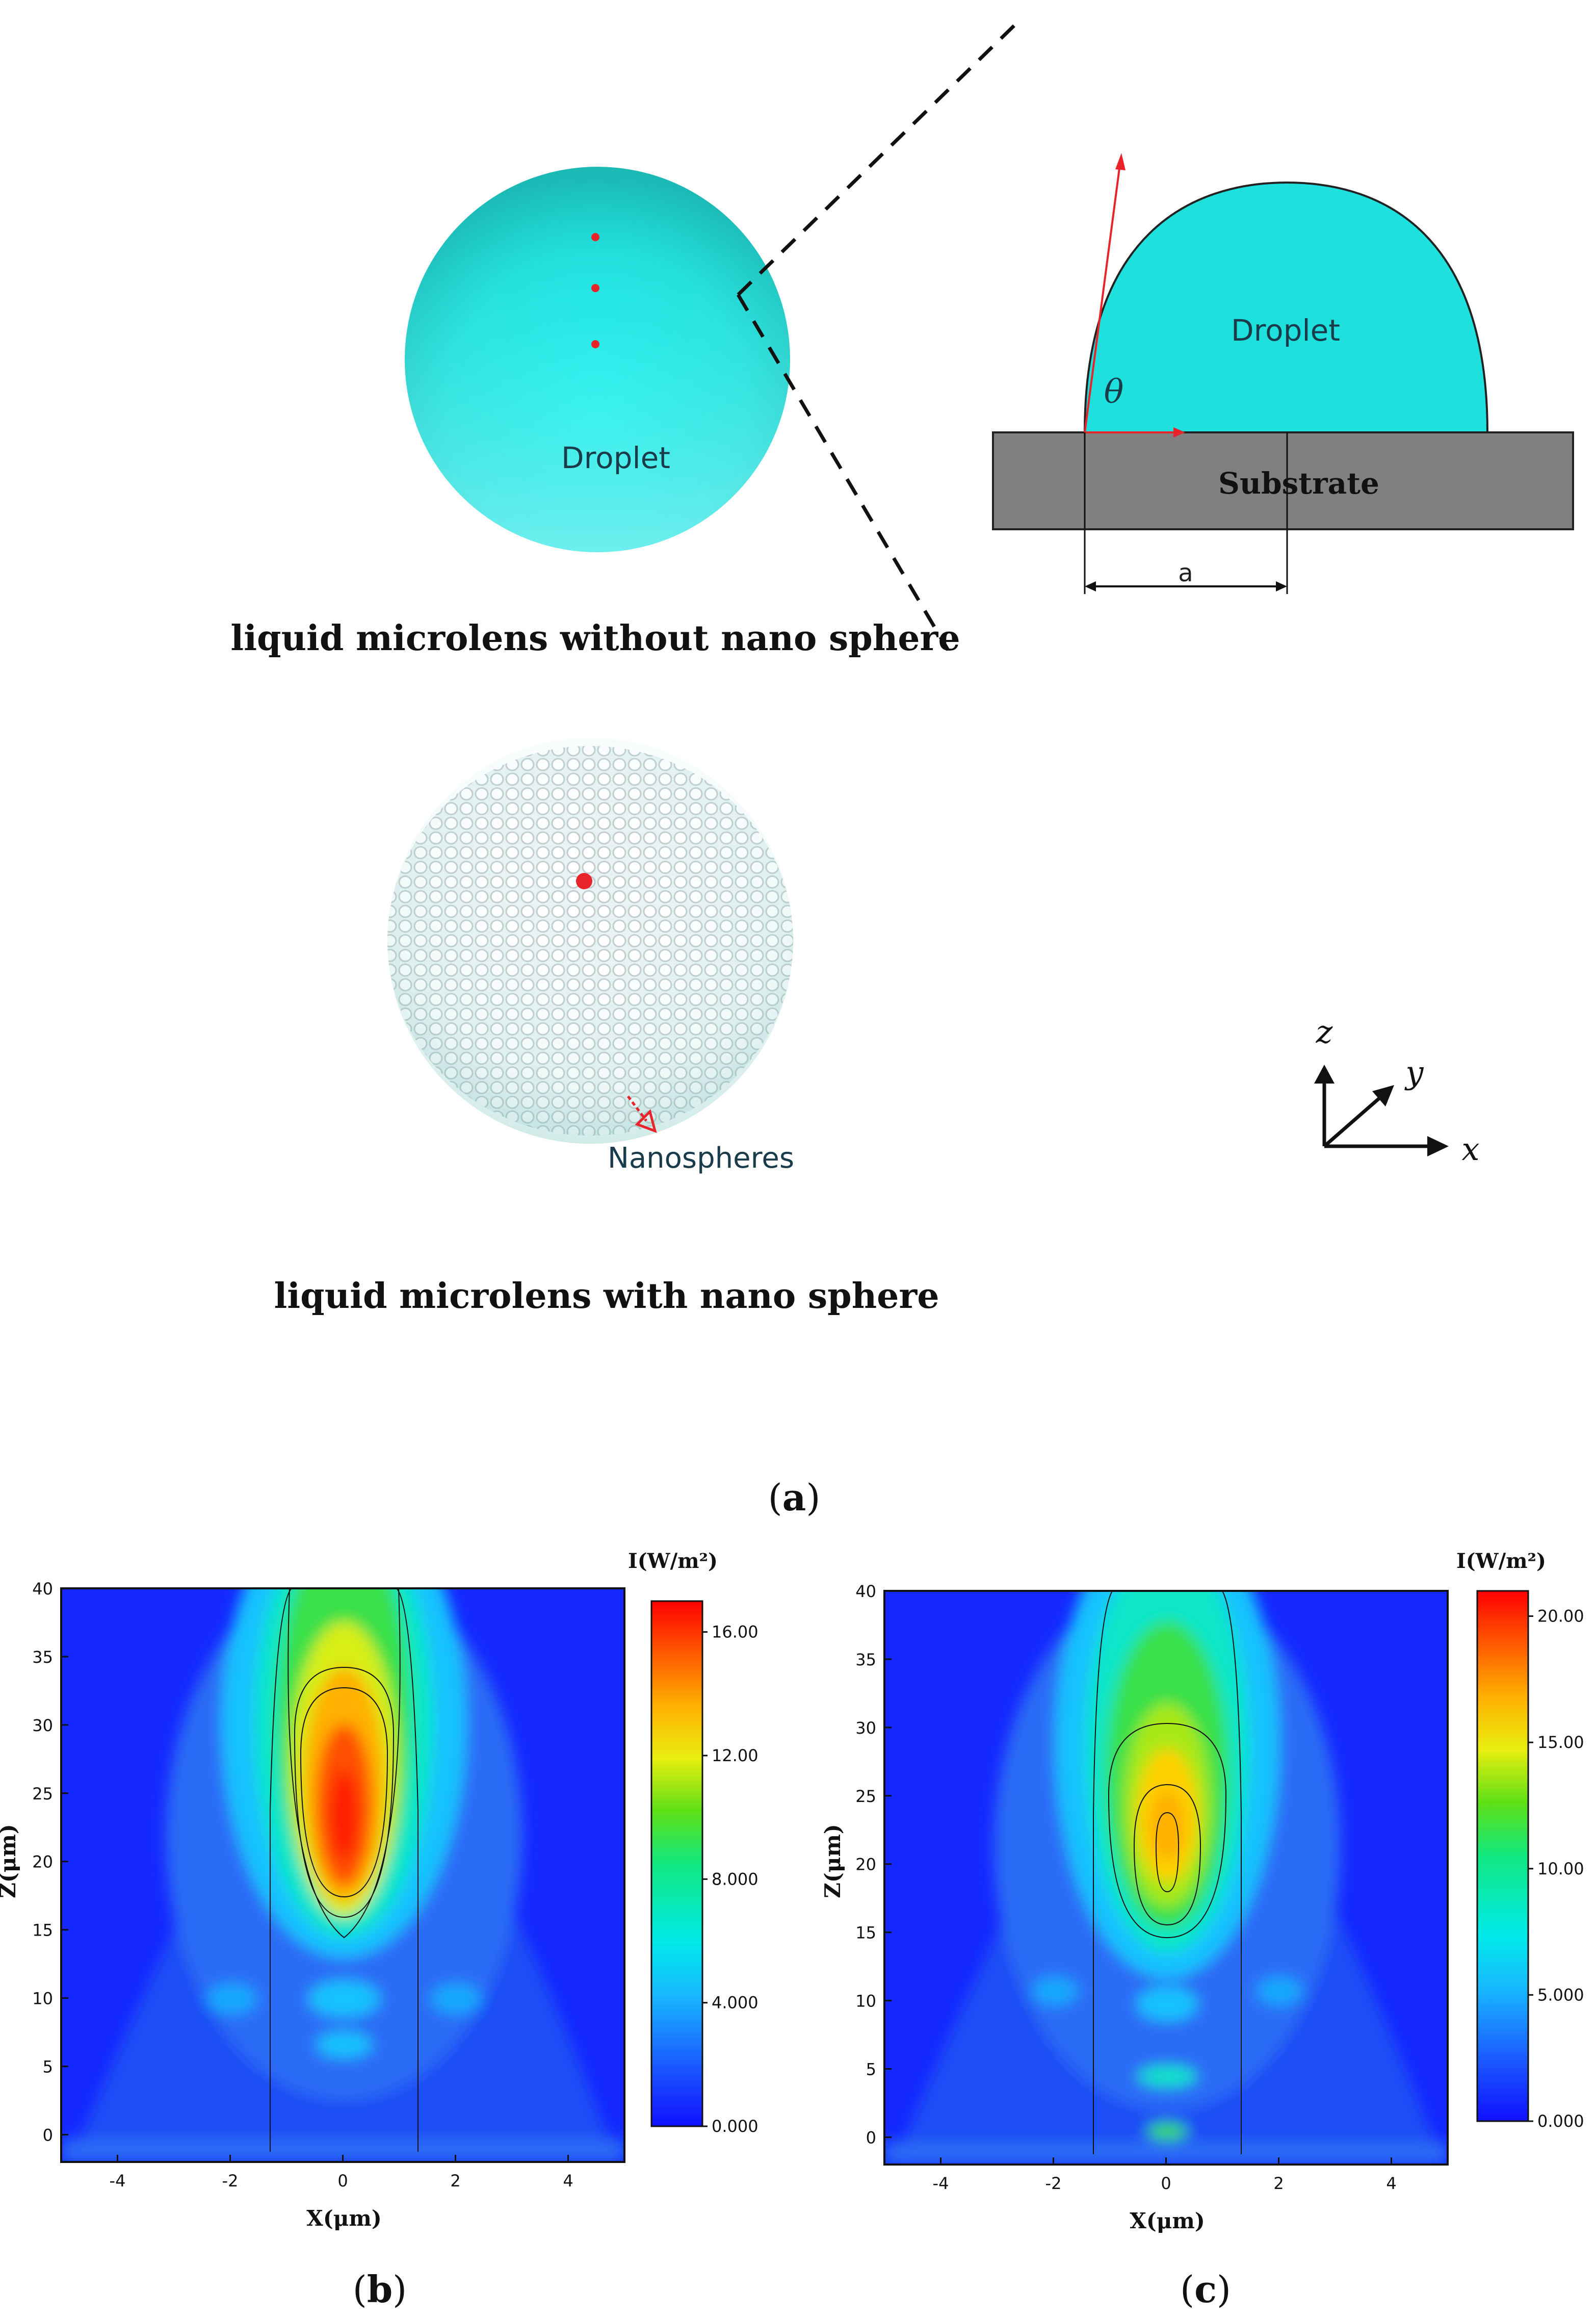 The width and height of the screenshot is (1596, 2318). I want to click on ylabel-b: Z(μm), so click(10, 1861).